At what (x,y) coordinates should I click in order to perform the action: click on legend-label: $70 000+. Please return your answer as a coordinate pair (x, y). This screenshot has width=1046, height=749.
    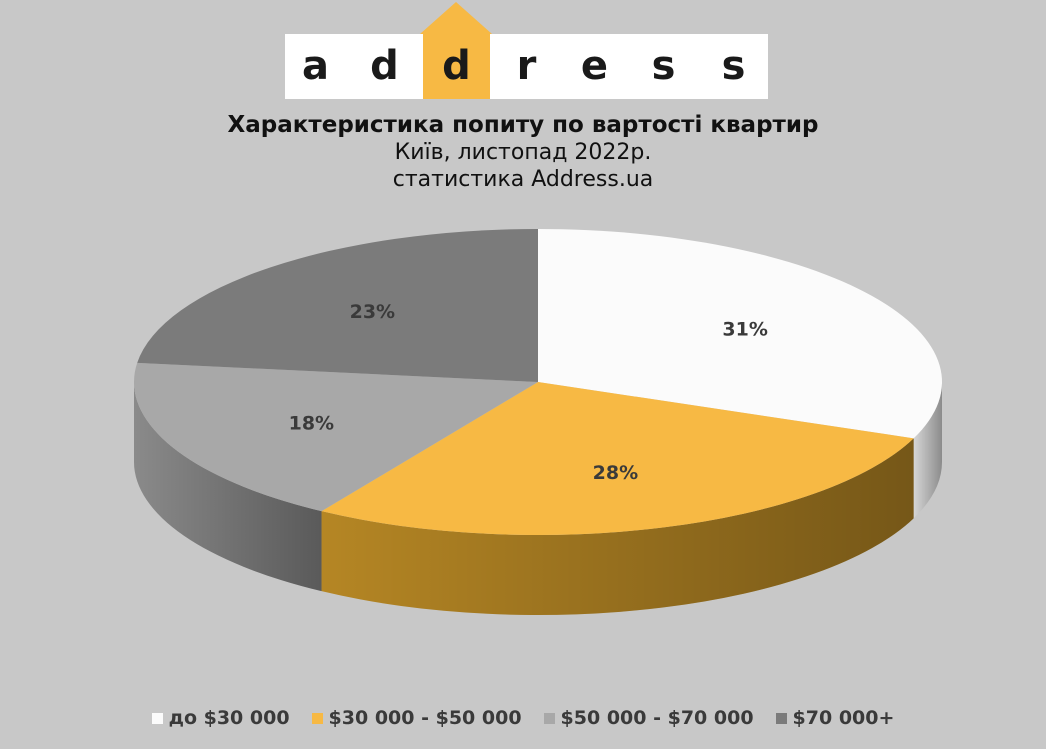
    Looking at the image, I should click on (843, 718).